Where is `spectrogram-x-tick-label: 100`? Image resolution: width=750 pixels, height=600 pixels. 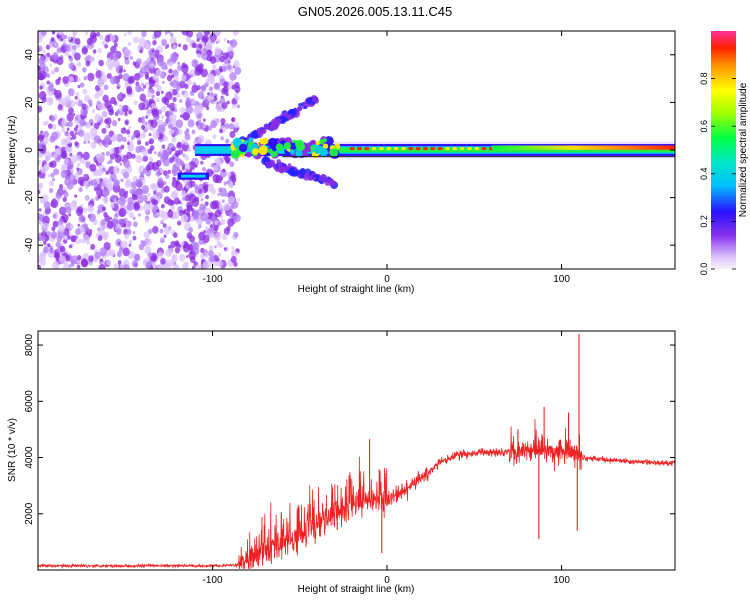 spectrogram-x-tick-label: 100 is located at coordinates (561, 279).